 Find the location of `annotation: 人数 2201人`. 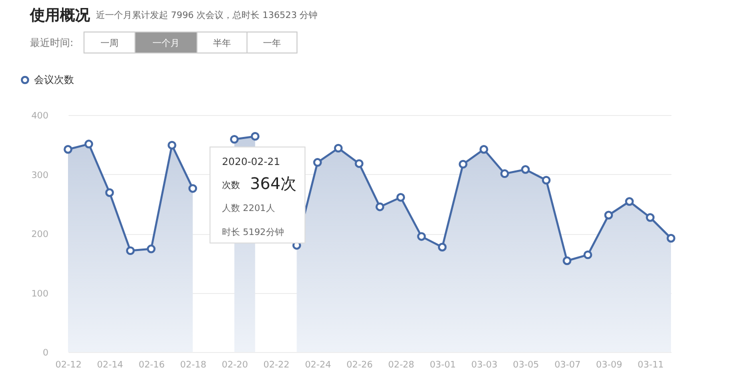

annotation: 人数 2201人 is located at coordinates (248, 208).